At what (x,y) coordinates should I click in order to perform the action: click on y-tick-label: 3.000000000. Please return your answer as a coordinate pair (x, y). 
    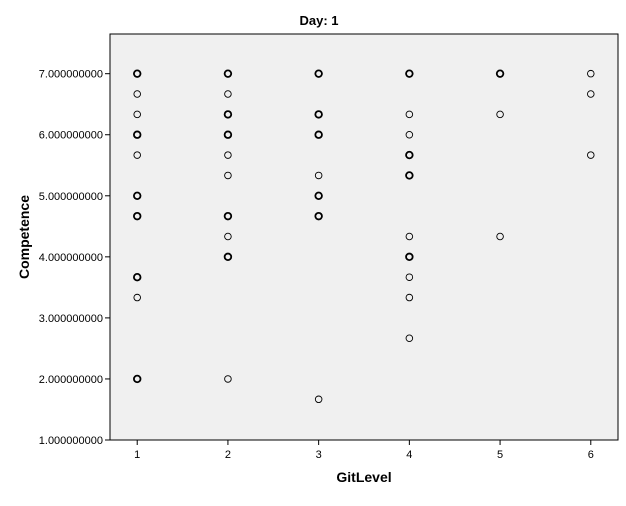
    Looking at the image, I should click on (71, 319).